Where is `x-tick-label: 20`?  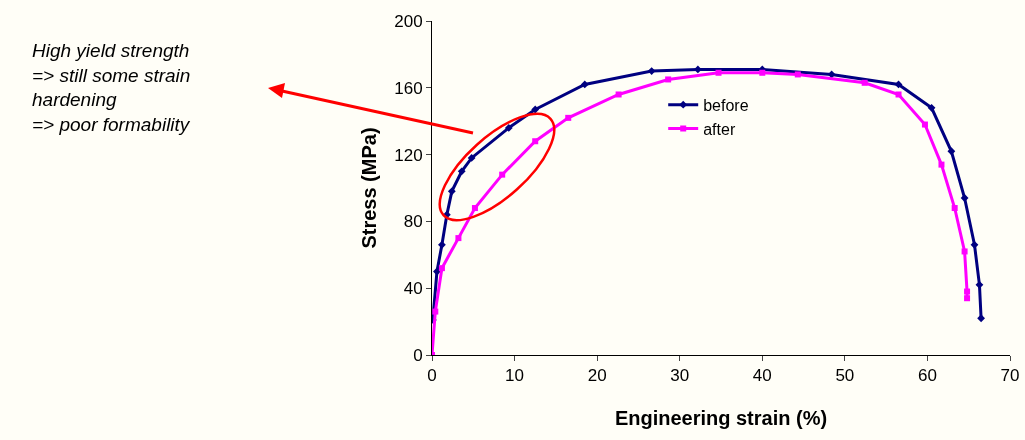
x-tick-label: 20 is located at coordinates (597, 376).